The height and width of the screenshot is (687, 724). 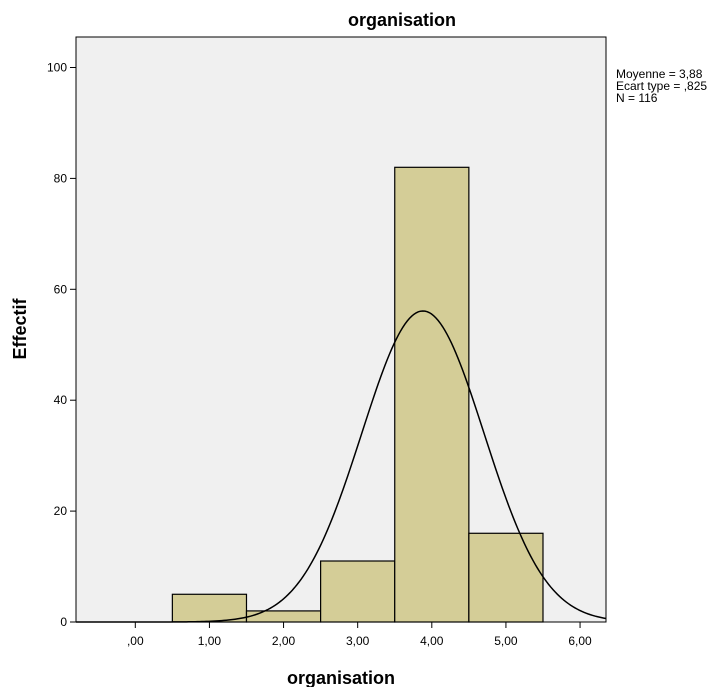 I want to click on chart-title: organisation, so click(x=402, y=20).